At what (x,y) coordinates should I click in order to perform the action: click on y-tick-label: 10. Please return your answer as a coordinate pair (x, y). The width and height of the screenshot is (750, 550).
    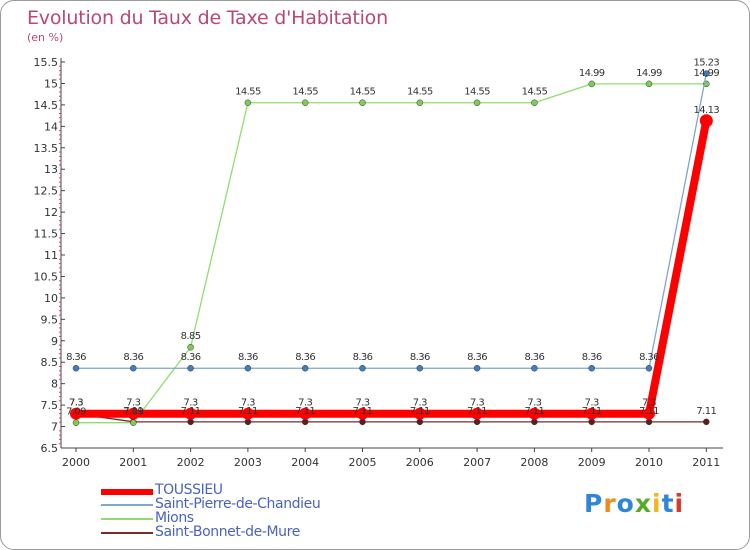
    Looking at the image, I should click on (51, 298).